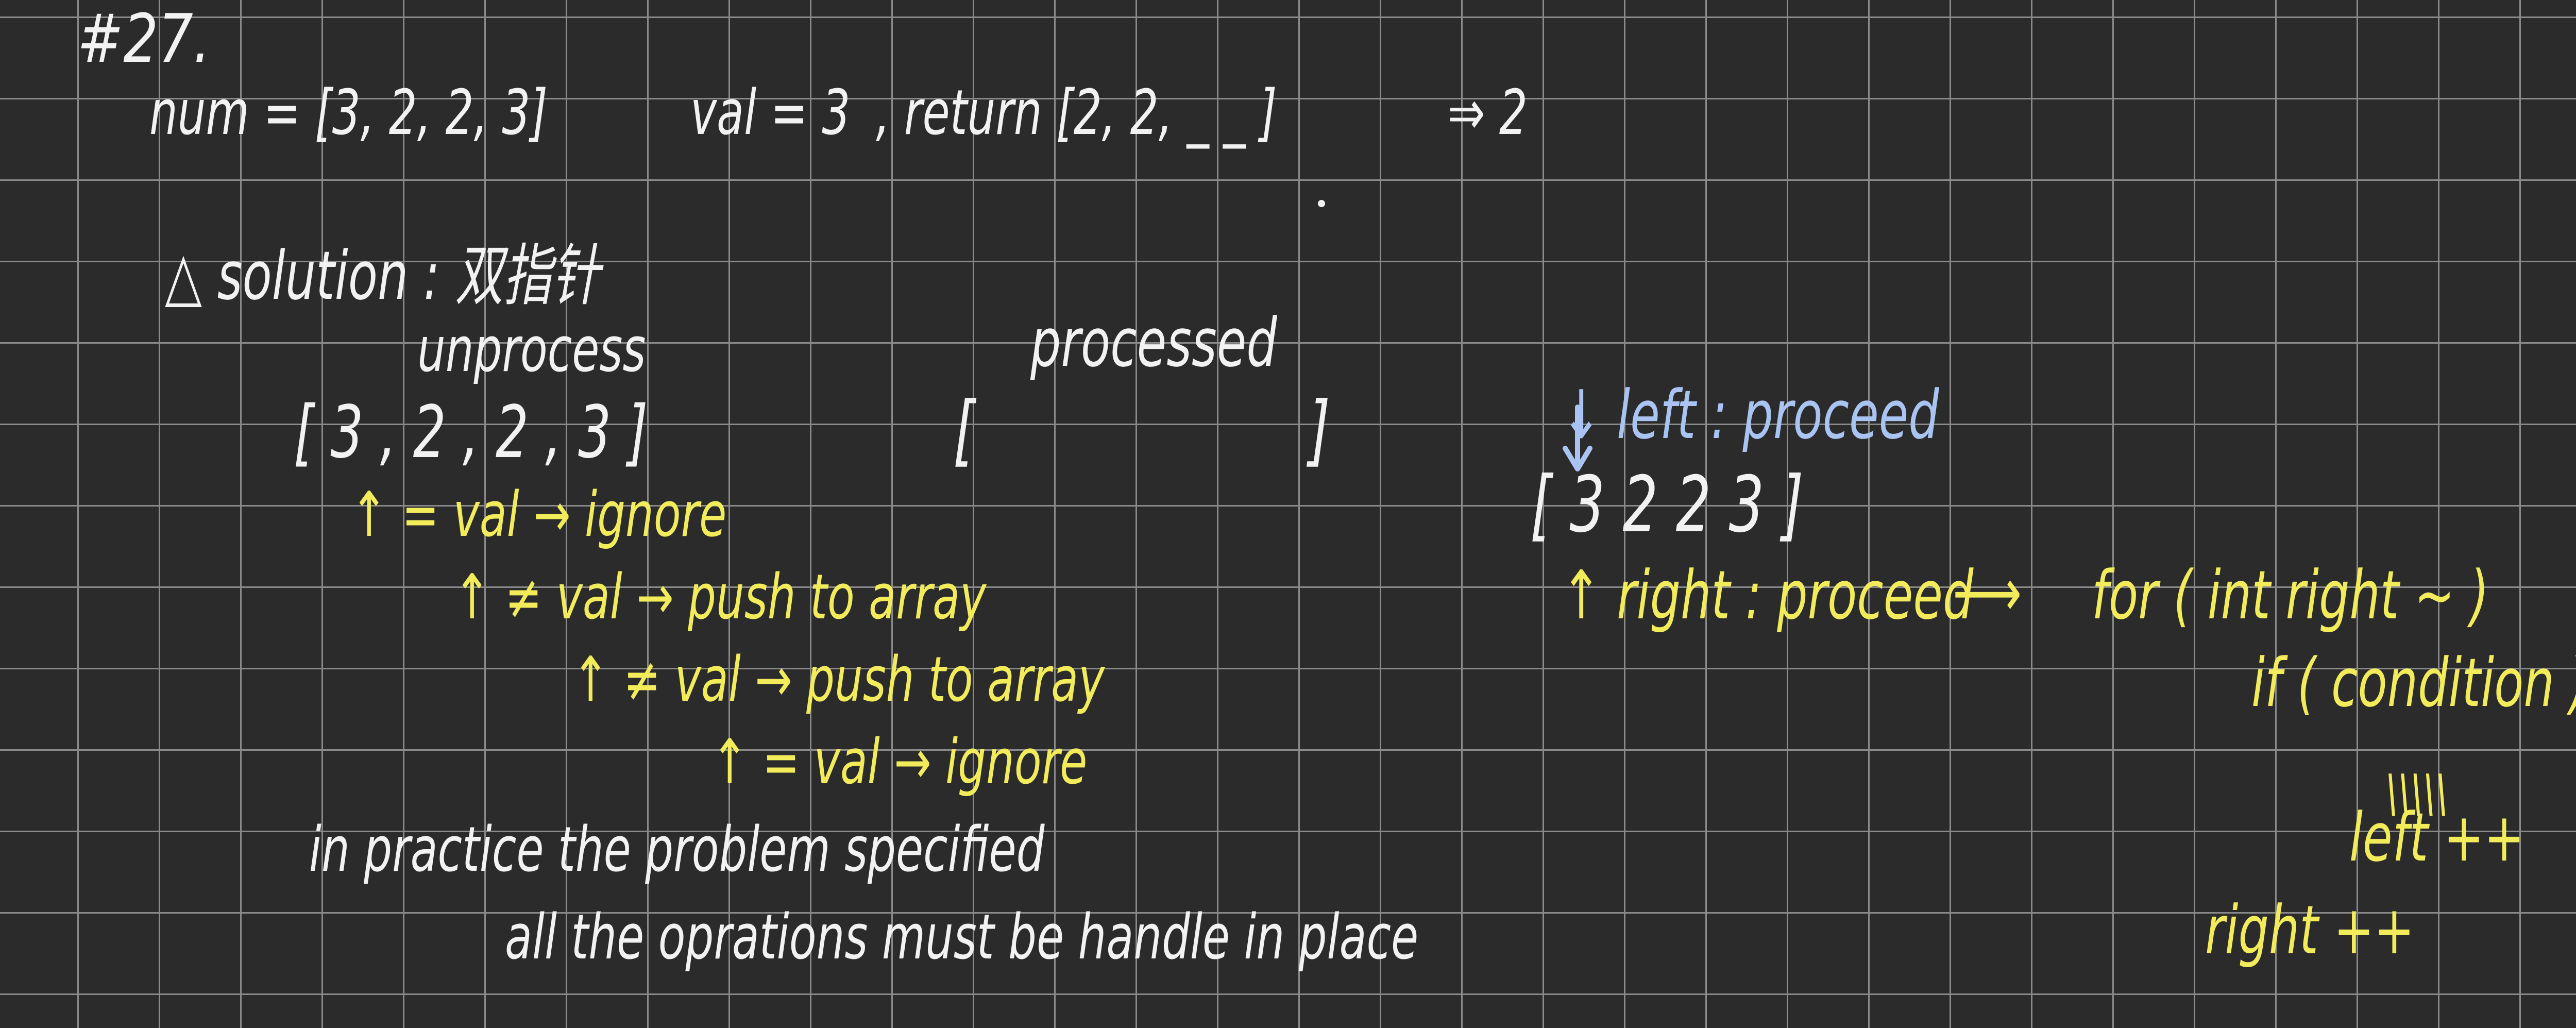  I want to click on example-input: num = [3, 2, 2, 3], so click(348, 113).